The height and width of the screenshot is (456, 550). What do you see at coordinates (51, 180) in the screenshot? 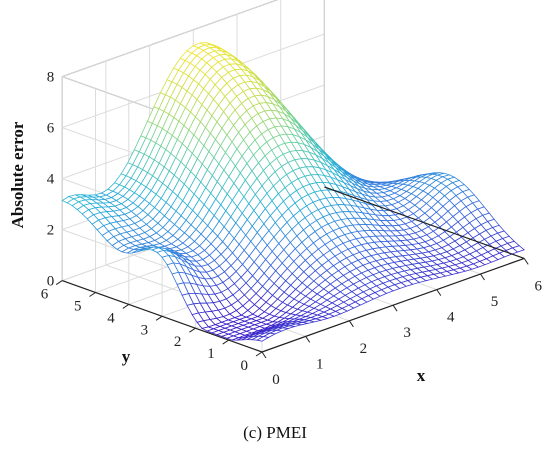
I see `z-tick-label: 4` at bounding box center [51, 180].